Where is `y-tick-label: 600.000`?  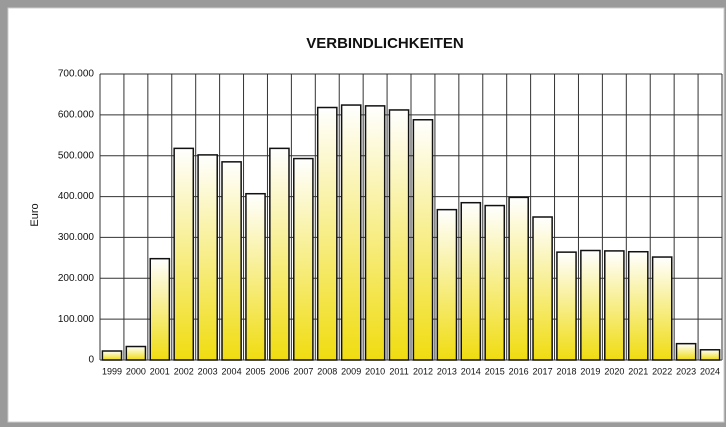
y-tick-label: 600.000 is located at coordinates (76, 114).